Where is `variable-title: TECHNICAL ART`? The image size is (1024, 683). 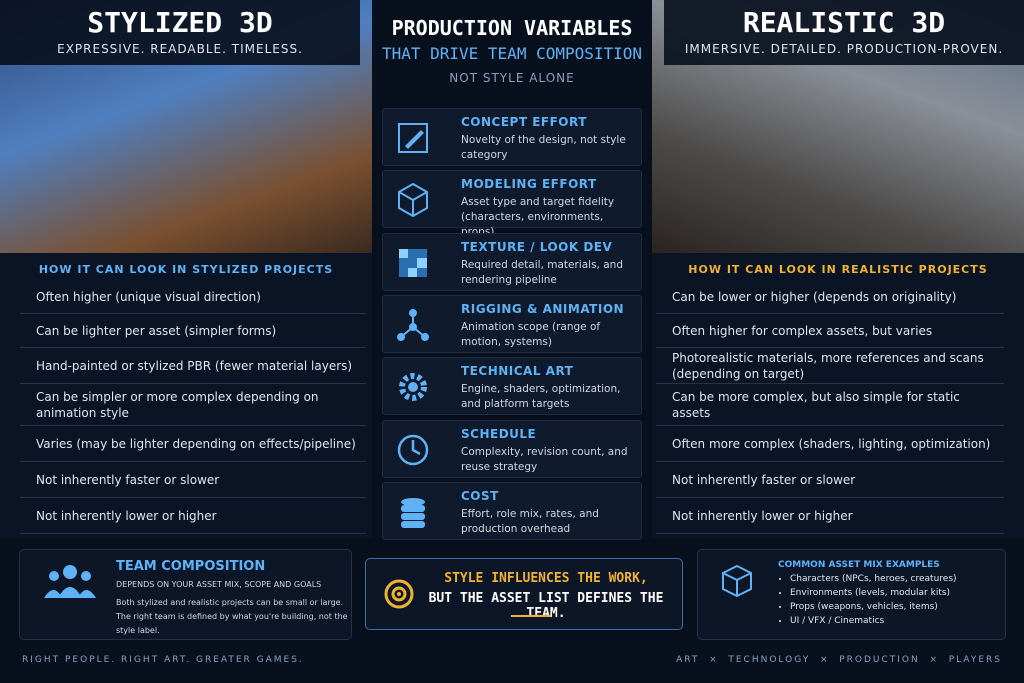 variable-title: TECHNICAL ART is located at coordinates (517, 371).